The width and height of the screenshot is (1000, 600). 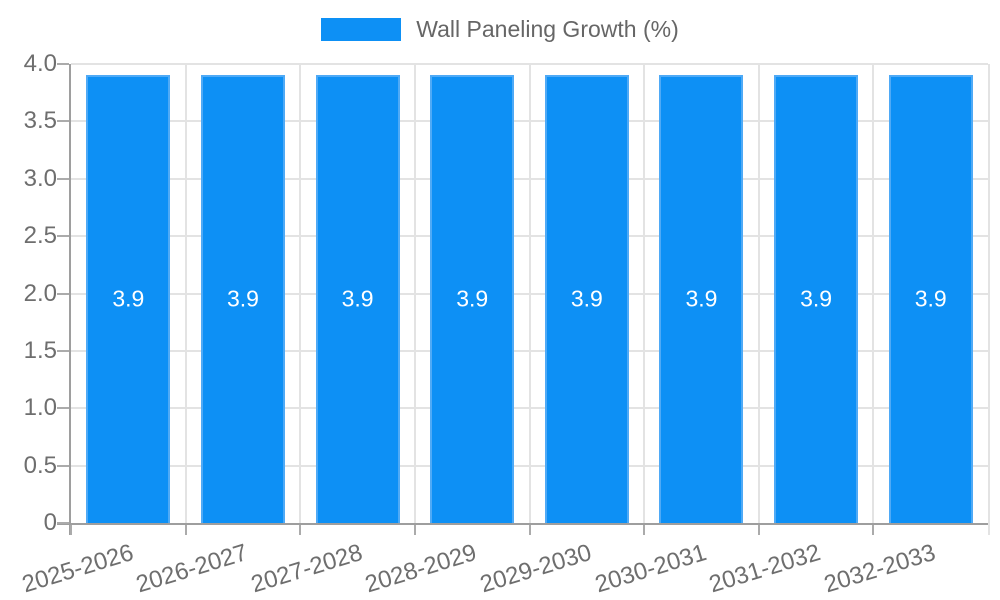 I want to click on legend: Wall Paneling Growth (%), so click(x=500, y=29).